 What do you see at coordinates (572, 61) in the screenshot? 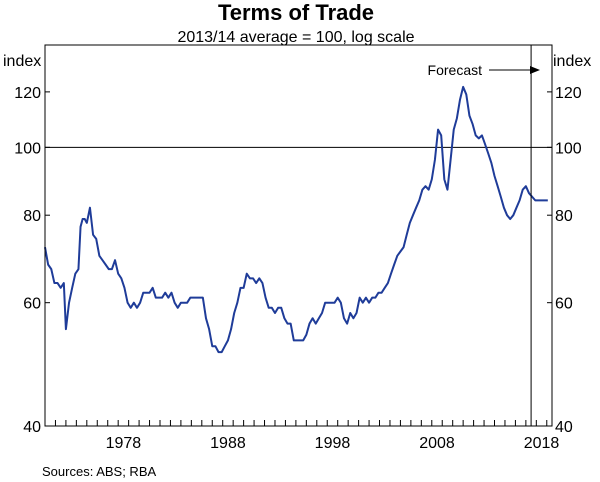
I see `y-axis-unit-right: index` at bounding box center [572, 61].